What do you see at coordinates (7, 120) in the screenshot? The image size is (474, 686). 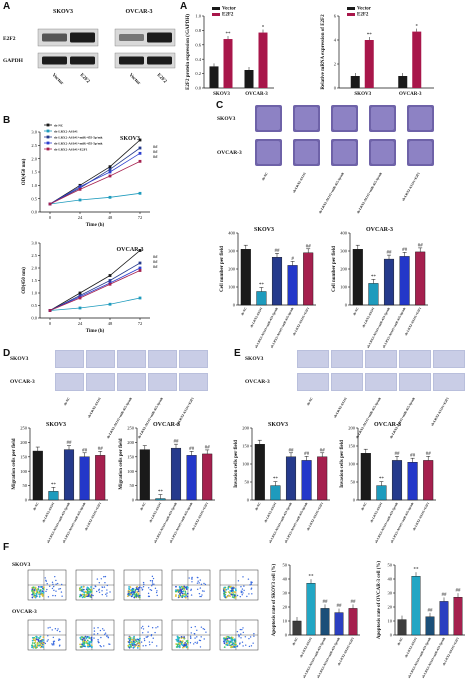 I see `panel-label-b: B` at bounding box center [7, 120].